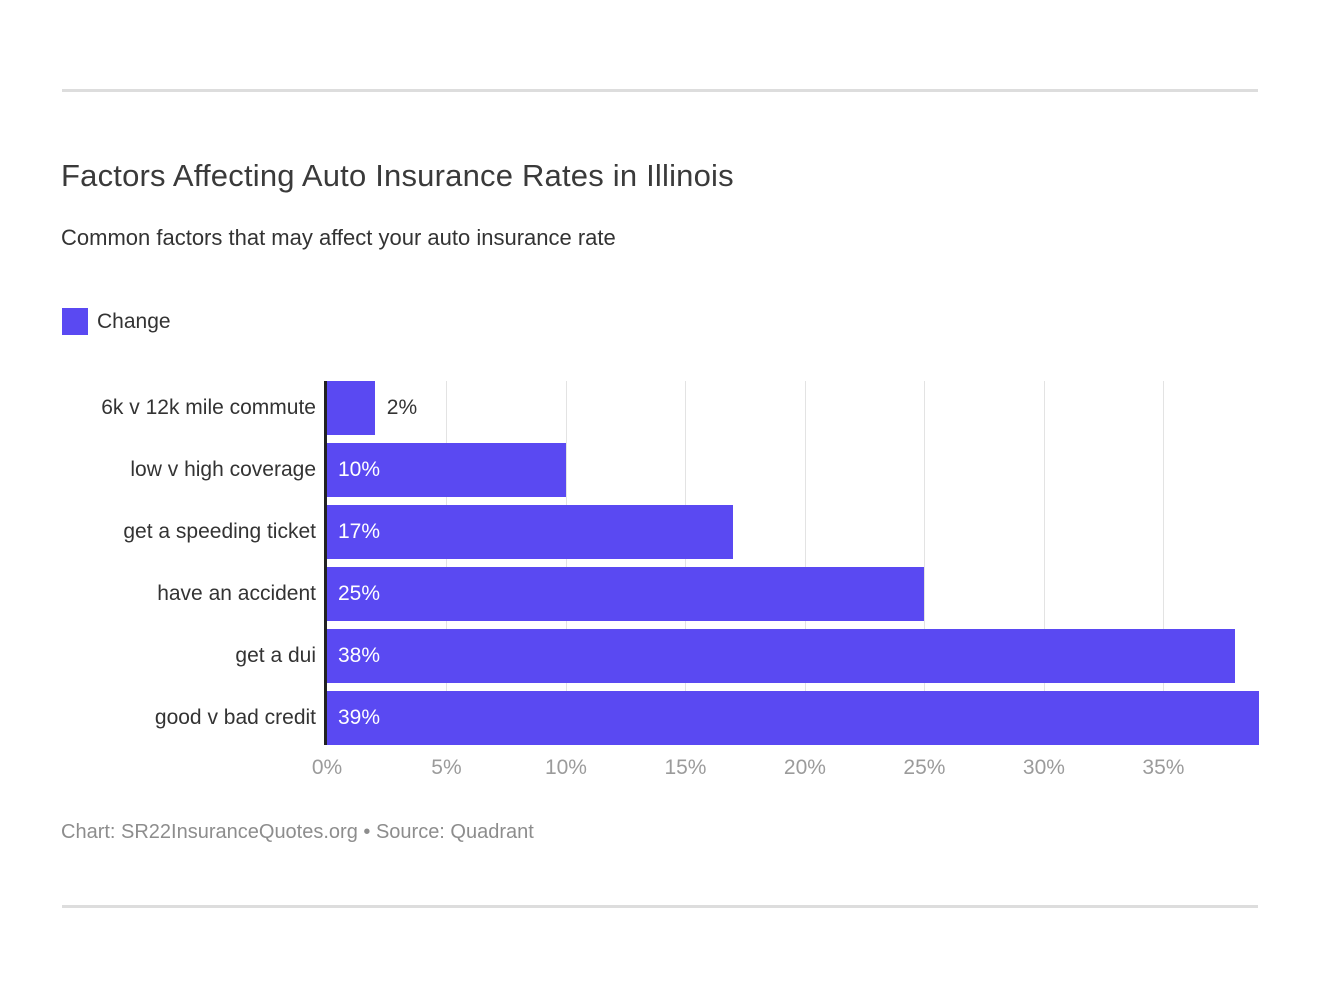 This screenshot has width=1320, height=990. I want to click on bar-value-label: 2%, so click(402, 407).